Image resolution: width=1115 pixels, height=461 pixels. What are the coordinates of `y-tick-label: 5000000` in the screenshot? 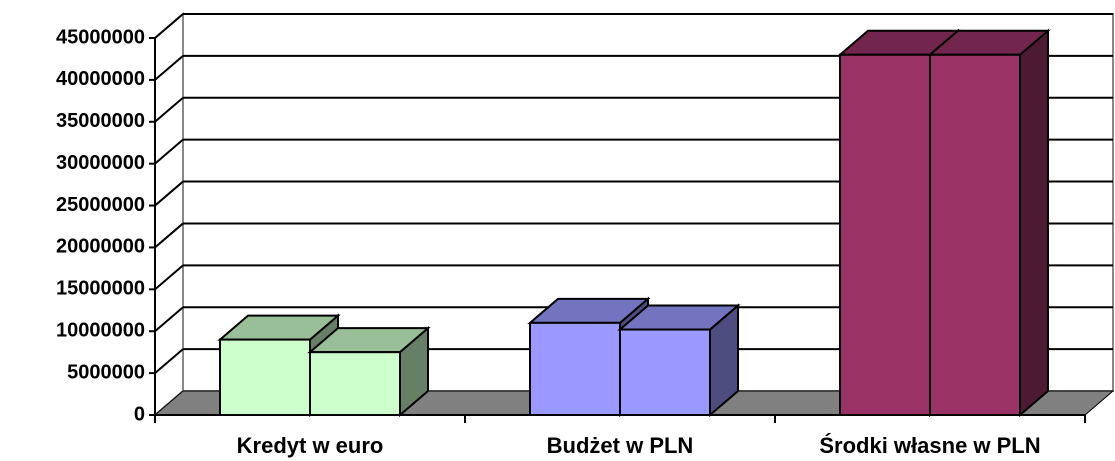 It's located at (106, 372).